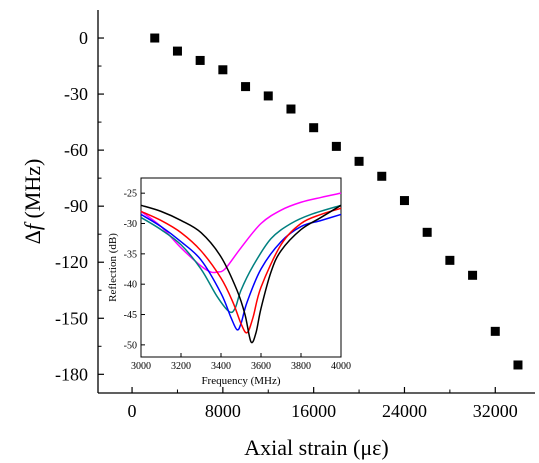 The width and height of the screenshot is (539, 463). I want to click on inset-frame, so click(241, 267).